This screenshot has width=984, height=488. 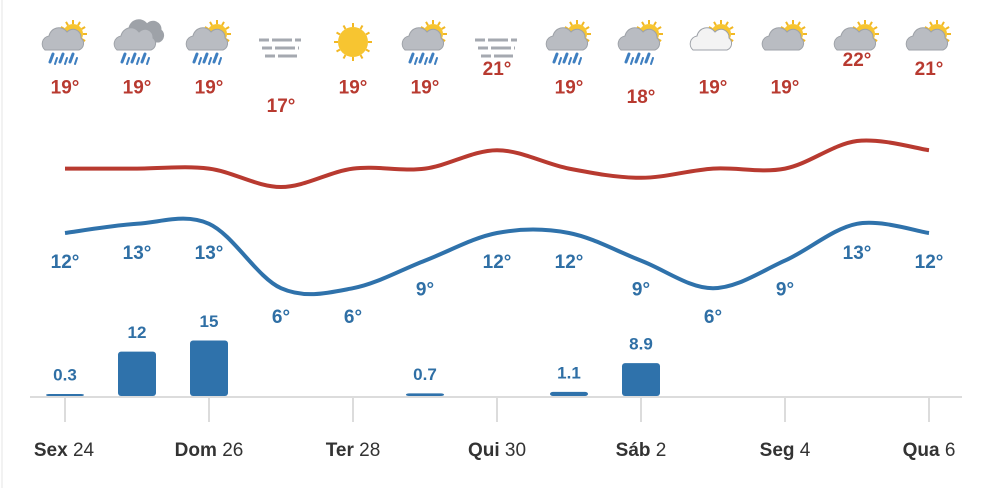 I want to click on x-tick-label: Sex 24, so click(x=64, y=450).